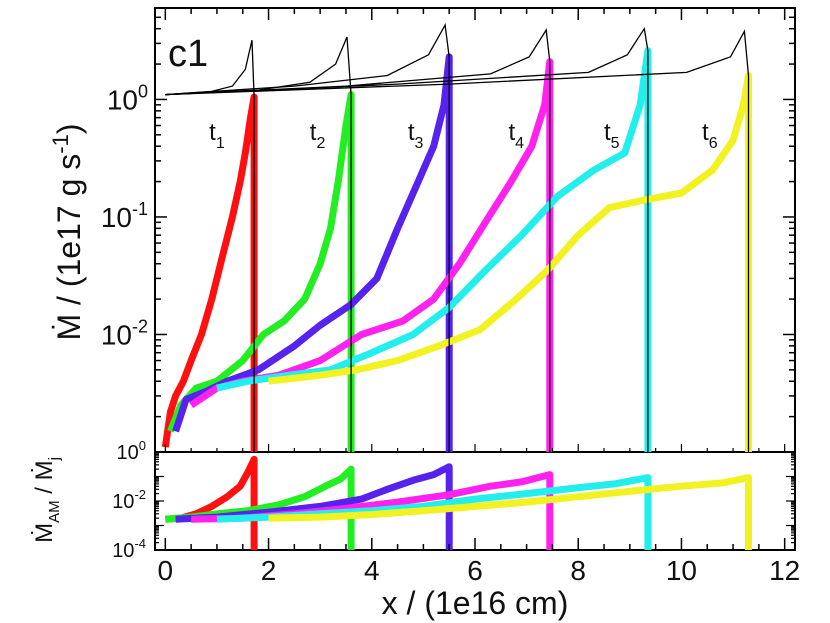  Describe the element at coordinates (372, 570) in the screenshot. I see `xtick-label: 4` at that location.